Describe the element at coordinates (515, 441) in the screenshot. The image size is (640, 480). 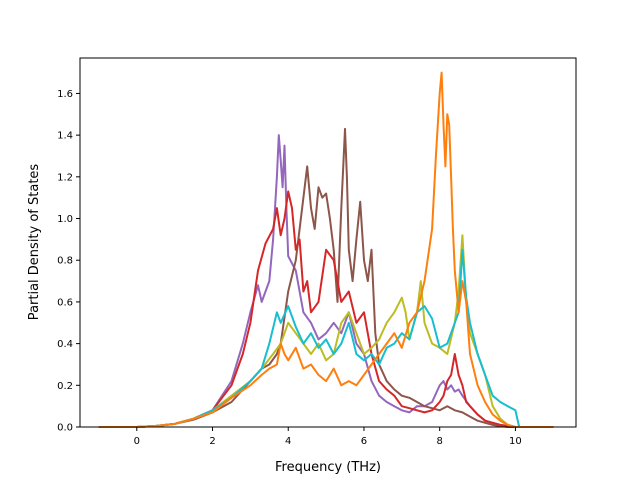
I see `x-tick-label: 10` at that location.